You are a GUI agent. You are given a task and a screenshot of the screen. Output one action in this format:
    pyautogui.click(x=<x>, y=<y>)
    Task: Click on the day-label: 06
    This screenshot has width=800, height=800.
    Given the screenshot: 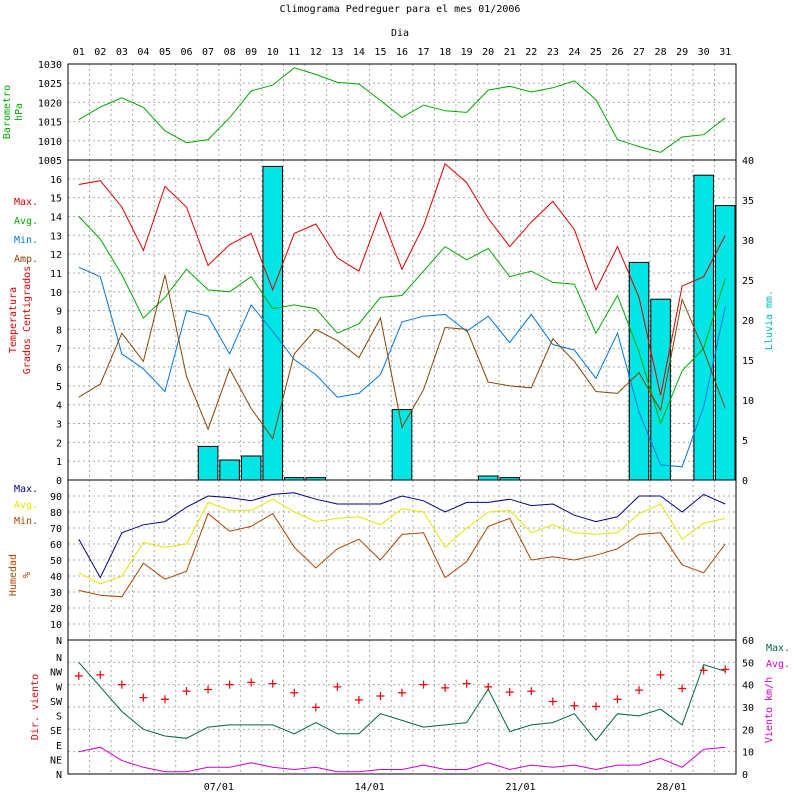 What is the action you would take?
    pyautogui.click(x=186, y=52)
    